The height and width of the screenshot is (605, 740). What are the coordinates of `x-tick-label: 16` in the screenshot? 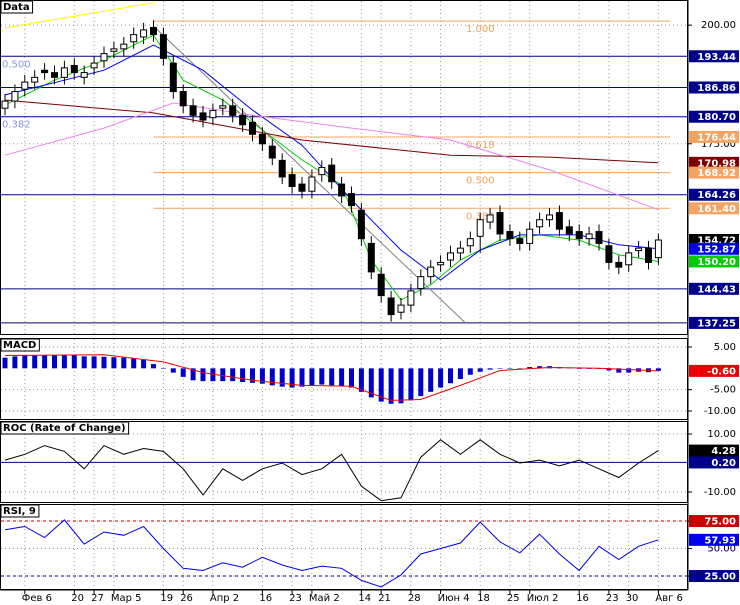 It's located at (582, 598).